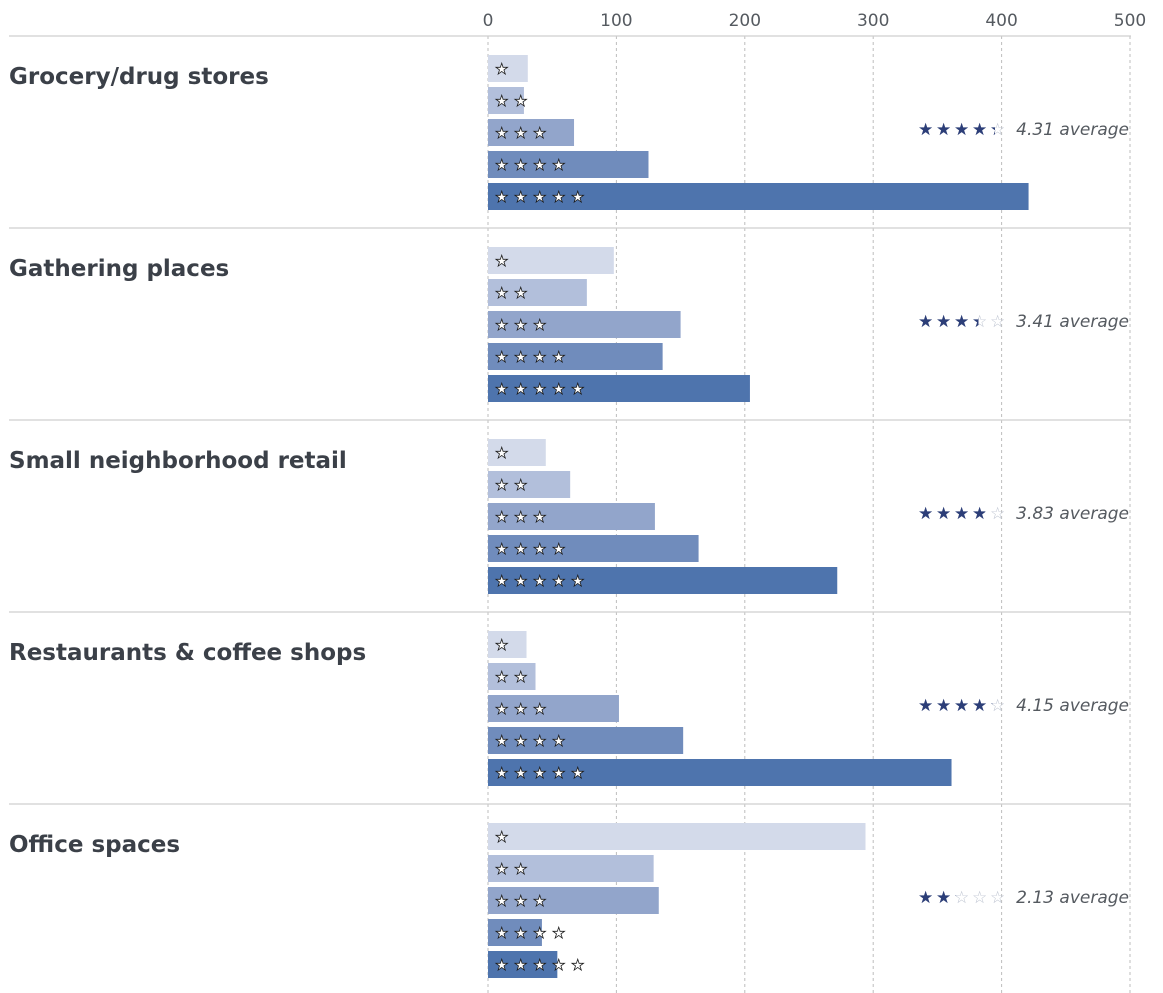  I want to click on category-label: Gathering places, so click(119, 269).